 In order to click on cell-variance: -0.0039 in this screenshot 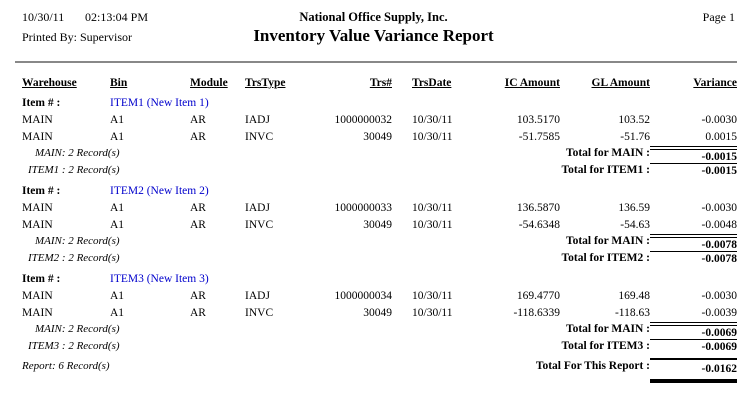, I will do `click(719, 313)`.